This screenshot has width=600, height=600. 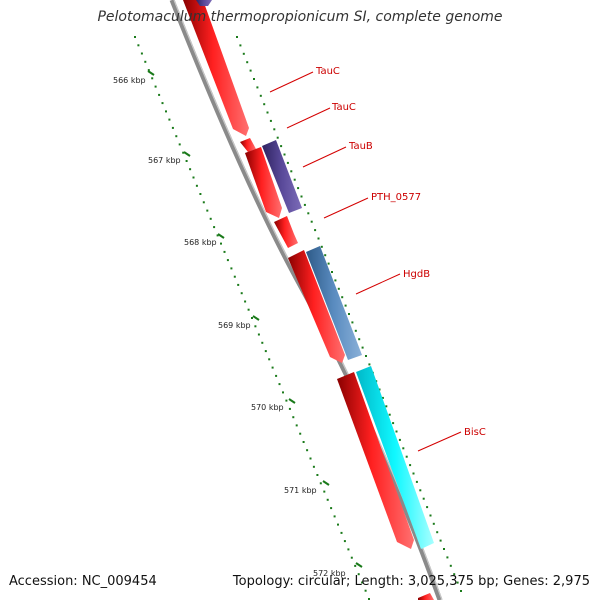 What do you see at coordinates (475, 432) in the screenshot?
I see `gene-label-bisc: BisC` at bounding box center [475, 432].